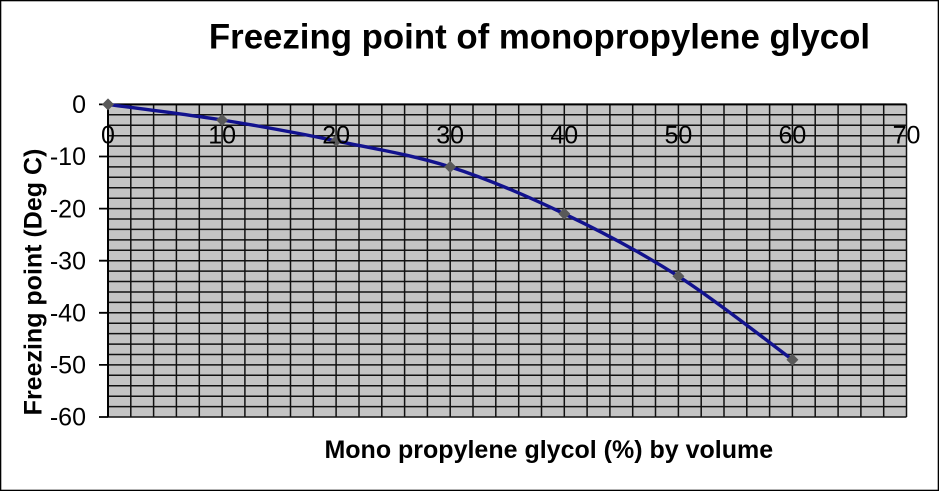 The image size is (939, 496). Describe the element at coordinates (34, 282) in the screenshot. I see `svg-text: Freezing point (Deg C)` at that location.